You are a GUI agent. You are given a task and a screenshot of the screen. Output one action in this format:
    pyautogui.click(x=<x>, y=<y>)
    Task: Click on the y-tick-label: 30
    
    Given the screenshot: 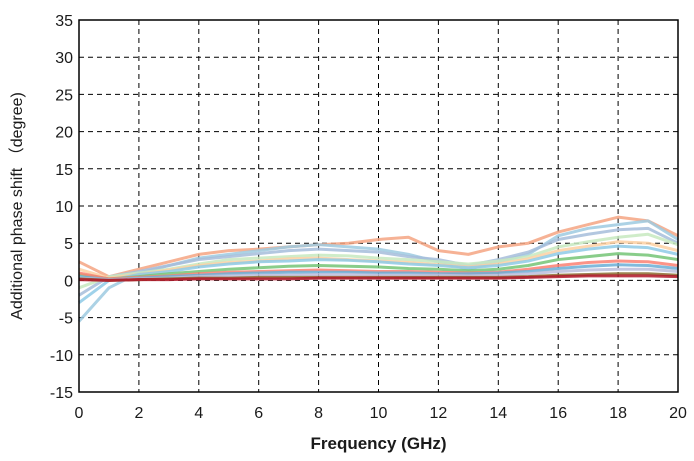 What is the action you would take?
    pyautogui.click(x=64, y=58)
    